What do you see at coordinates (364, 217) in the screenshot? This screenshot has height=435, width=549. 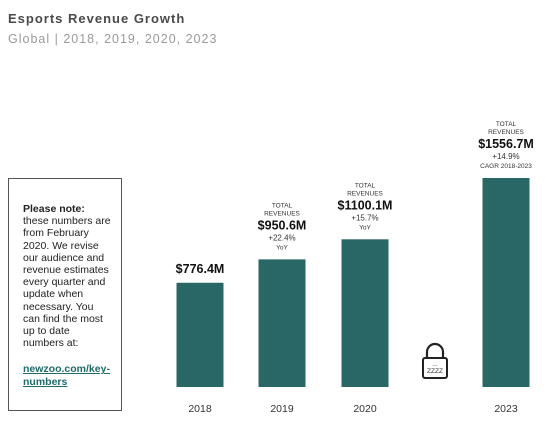 I see `growth-label: +15.7%` at bounding box center [364, 217].